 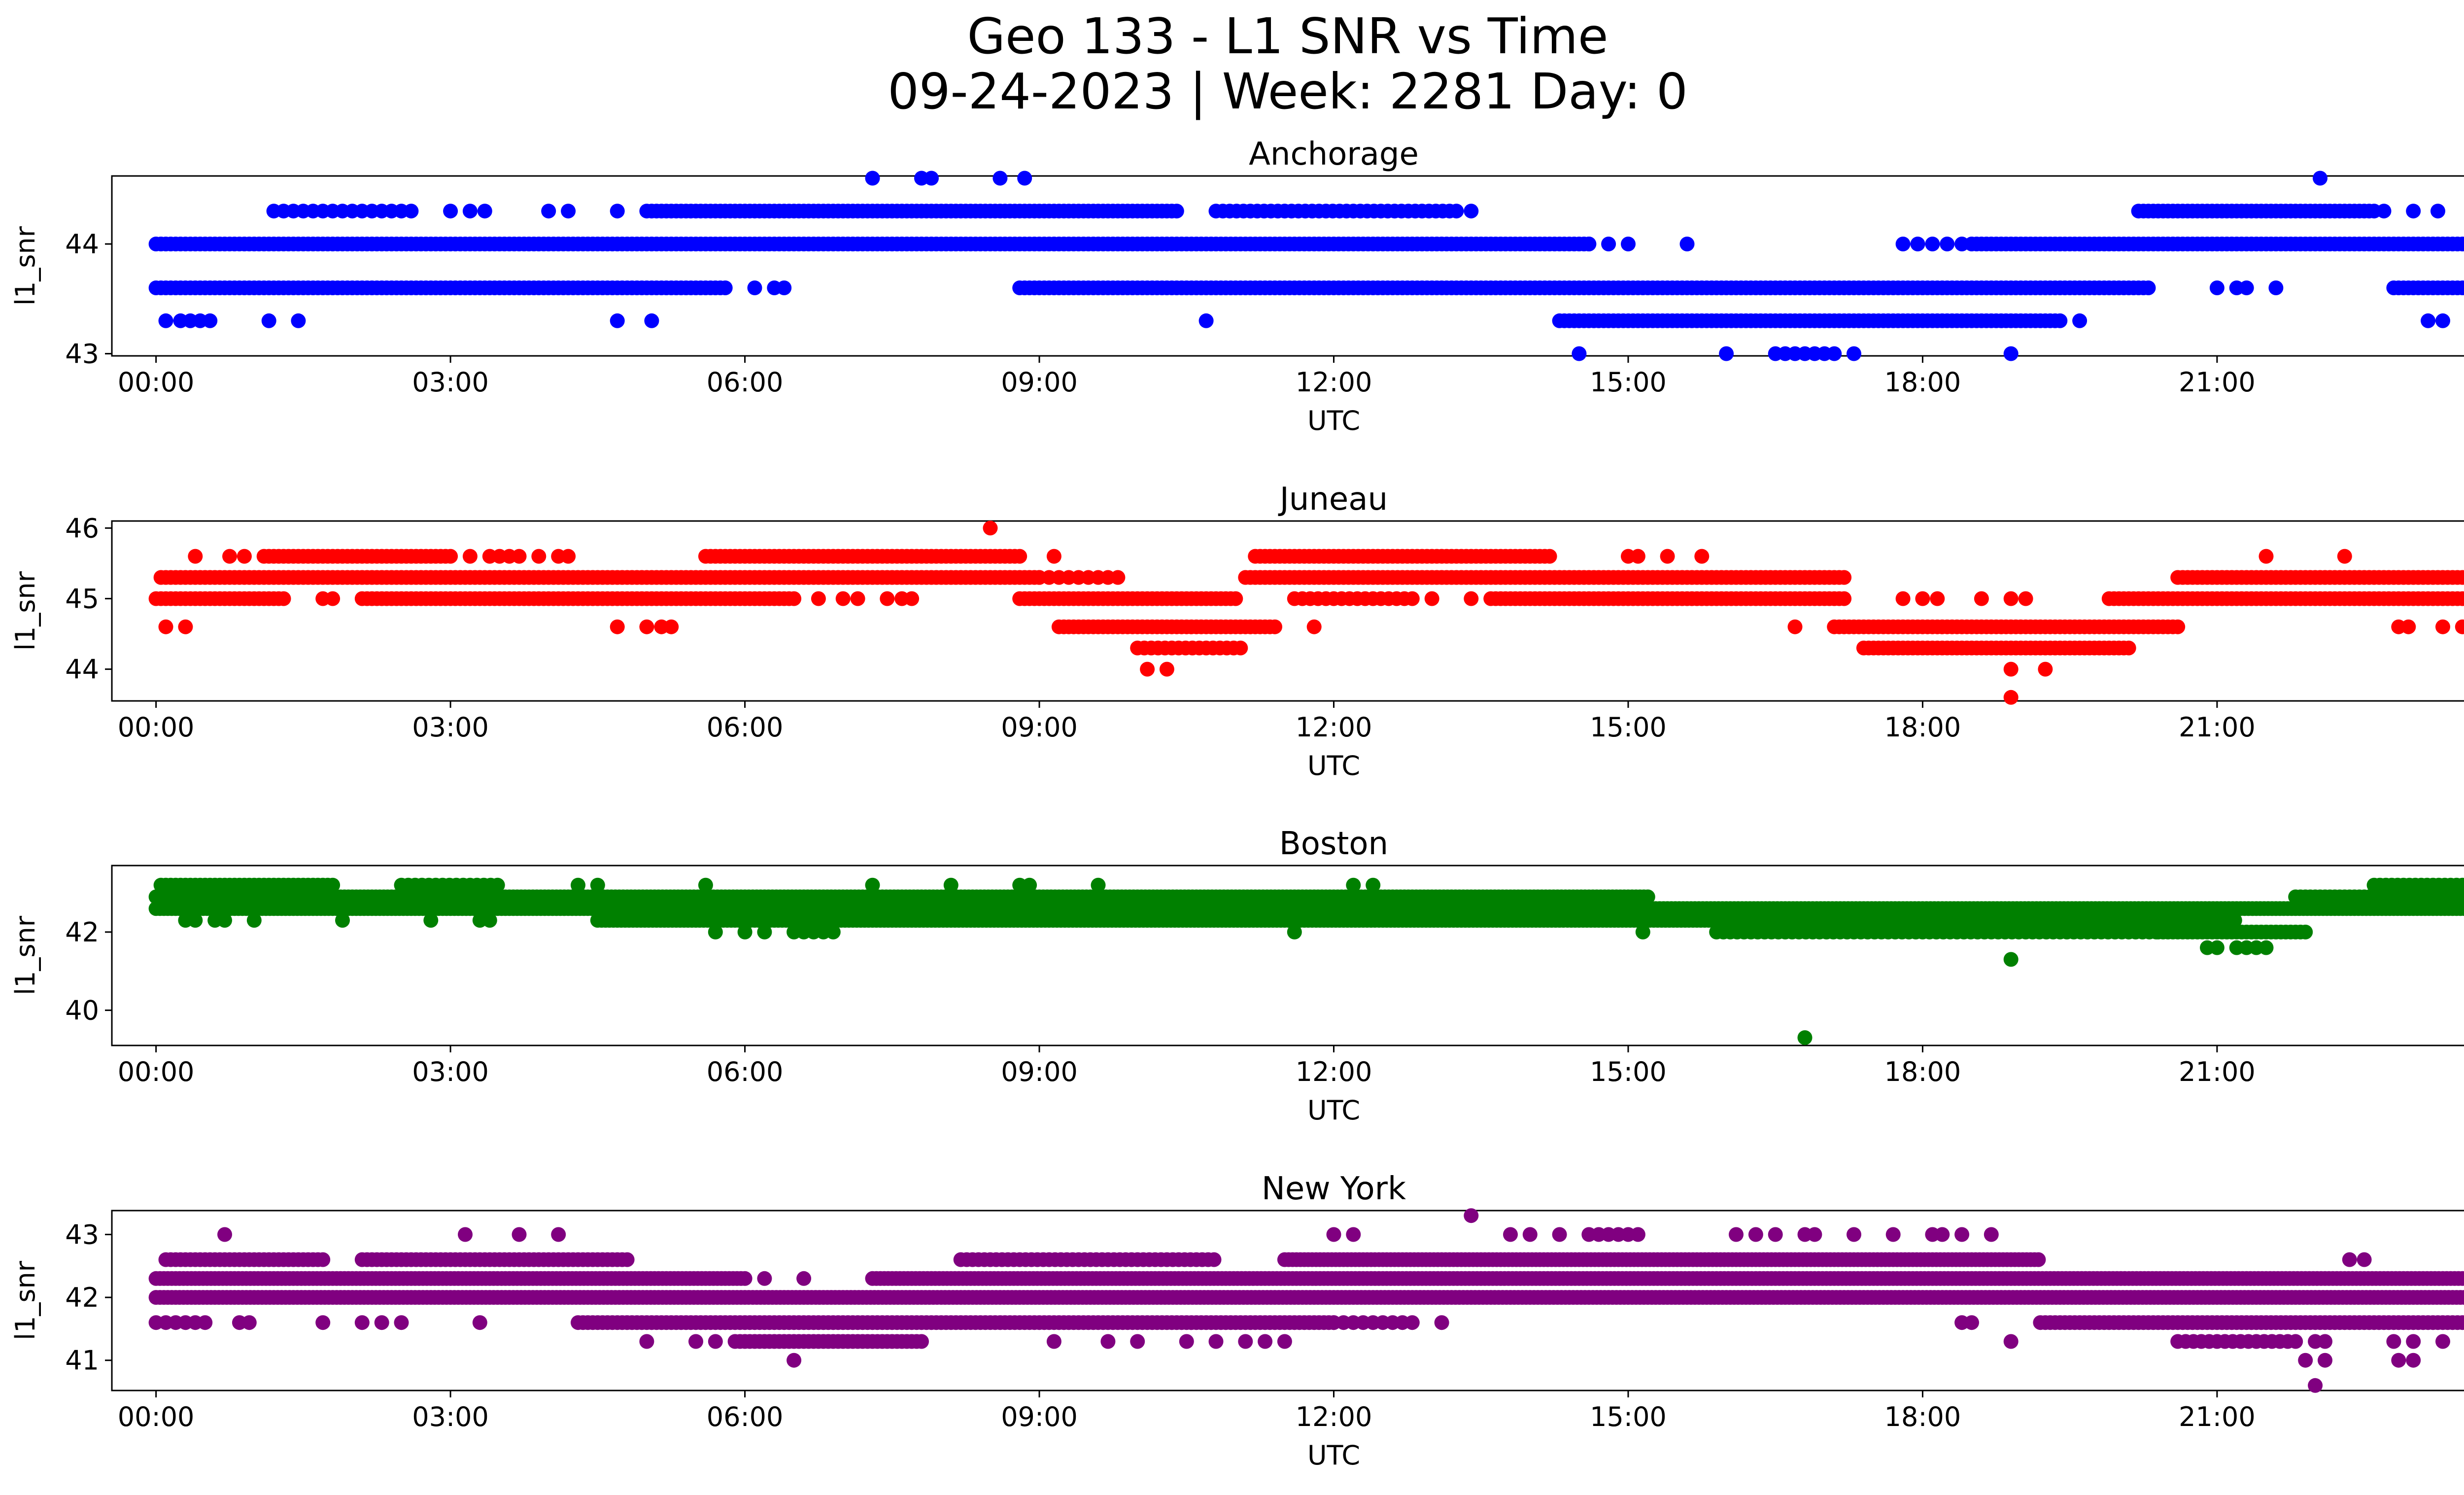 I want to click on plot-frame, so click(x=1287, y=266).